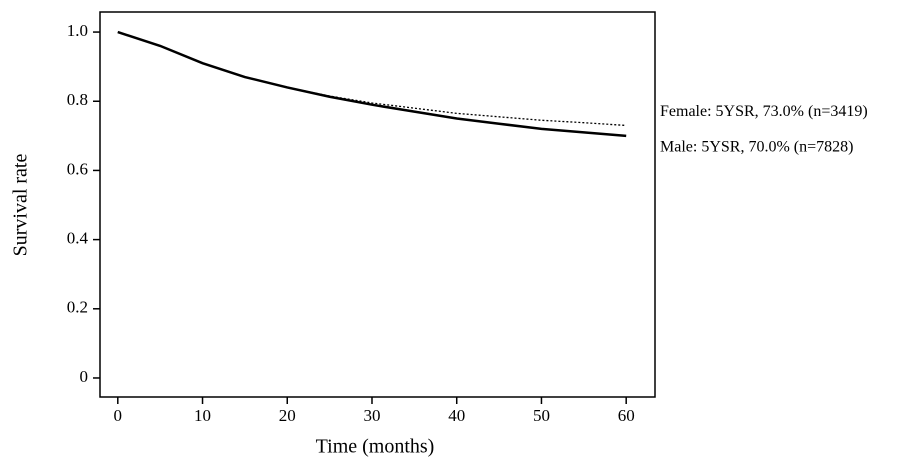 Image resolution: width=913 pixels, height=467 pixels. Describe the element at coordinates (84, 376) in the screenshot. I see `y-tick-label: 0` at that location.